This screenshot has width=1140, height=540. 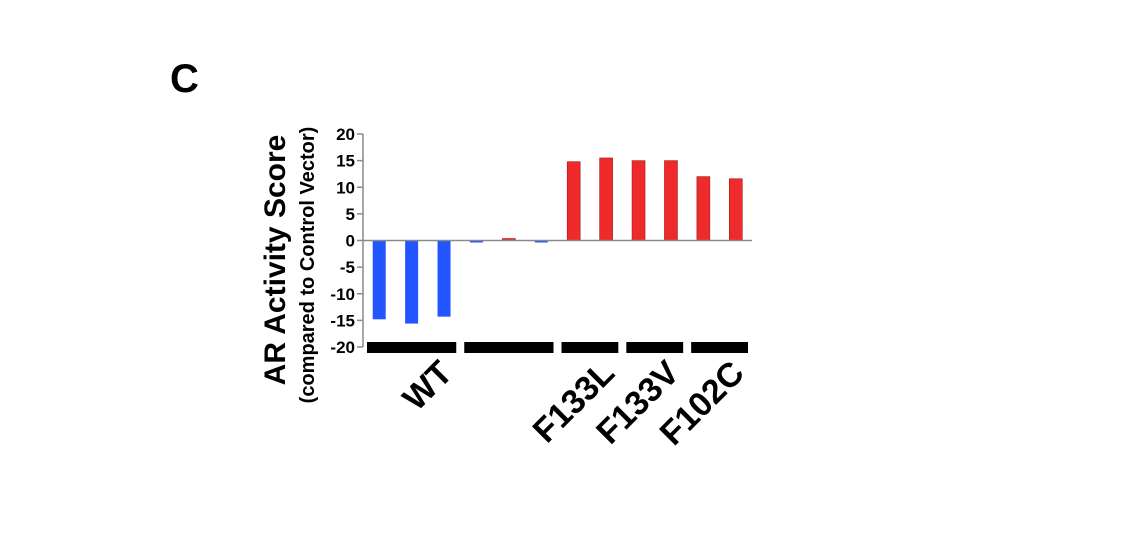 I want to click on panel-label: C, so click(x=184, y=79).